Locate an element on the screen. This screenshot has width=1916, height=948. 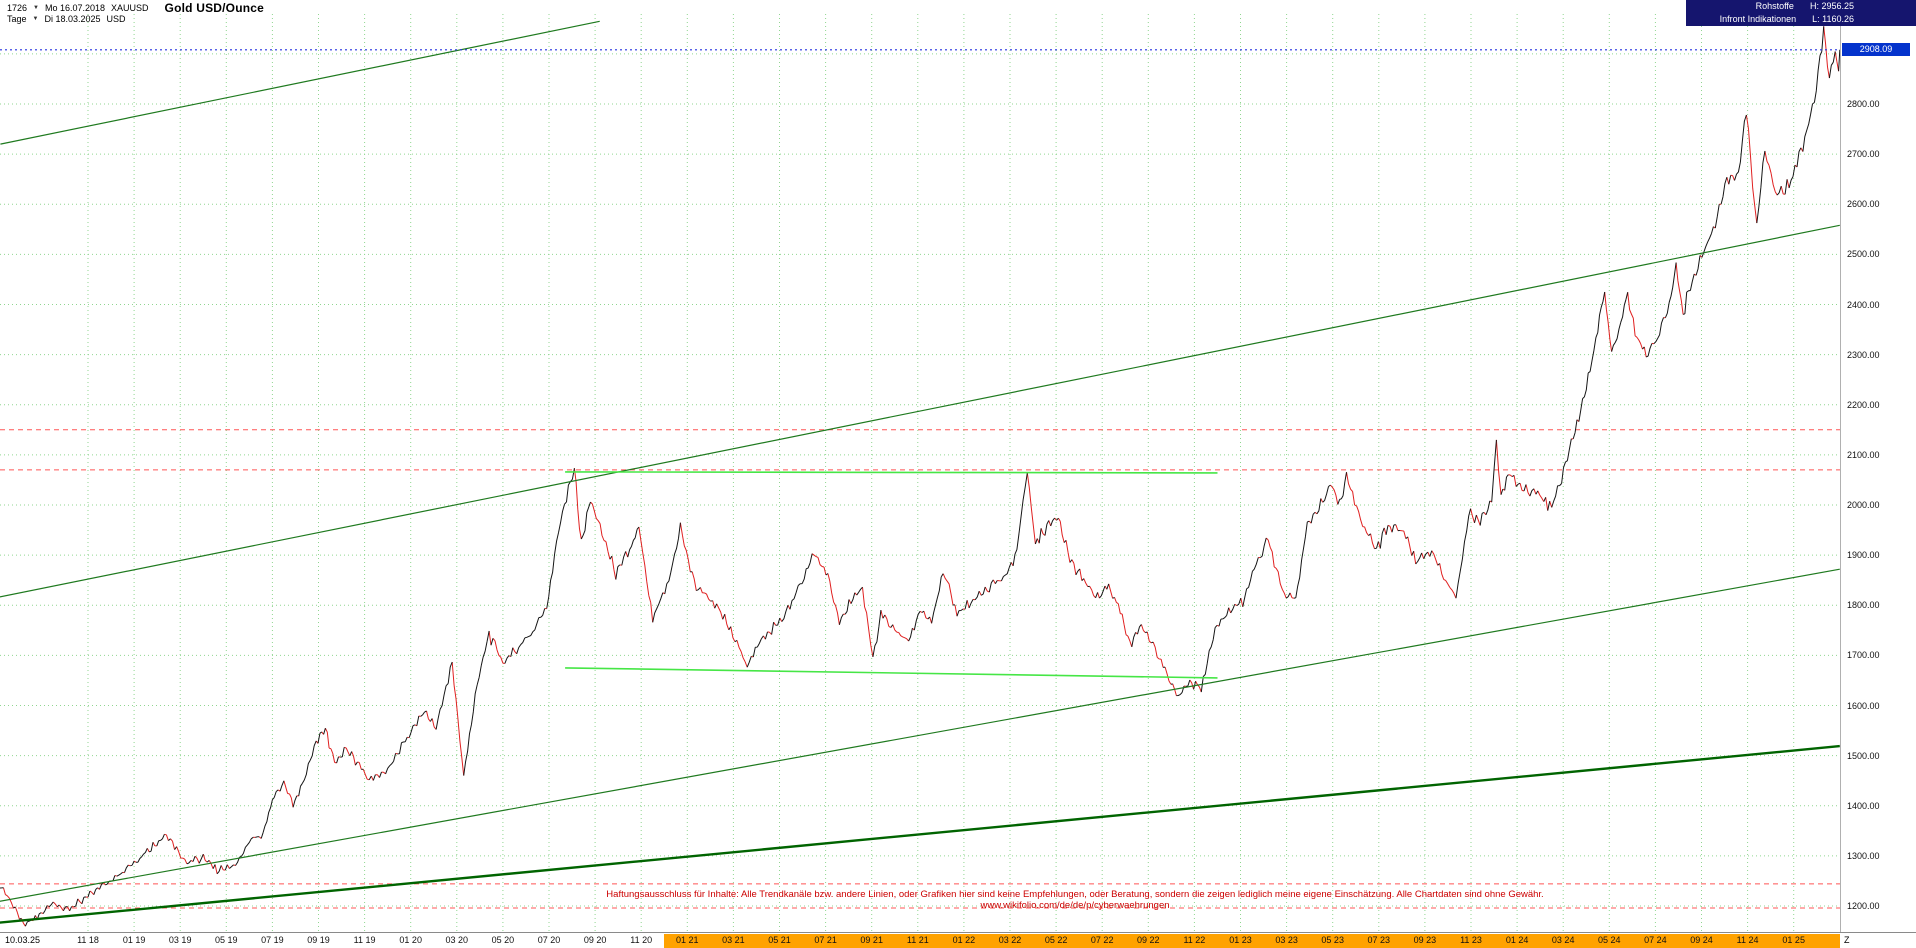
time-axis-label: 01 22 is located at coordinates (964, 940).